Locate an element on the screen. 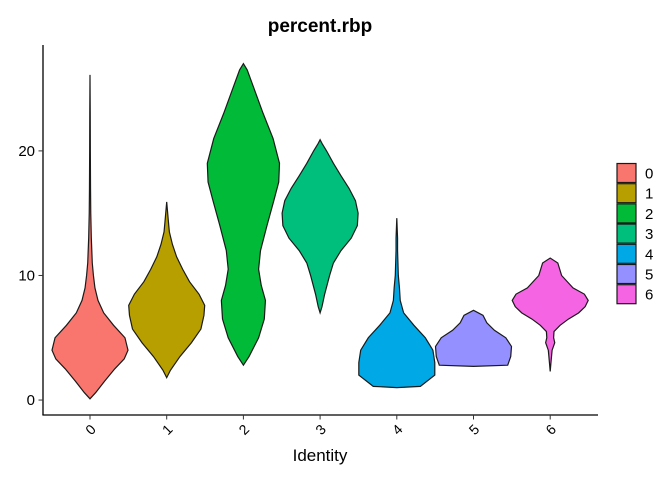 Image resolution: width=672 pixels, height=480 pixels. y-tick-label: 0 is located at coordinates (31, 400).